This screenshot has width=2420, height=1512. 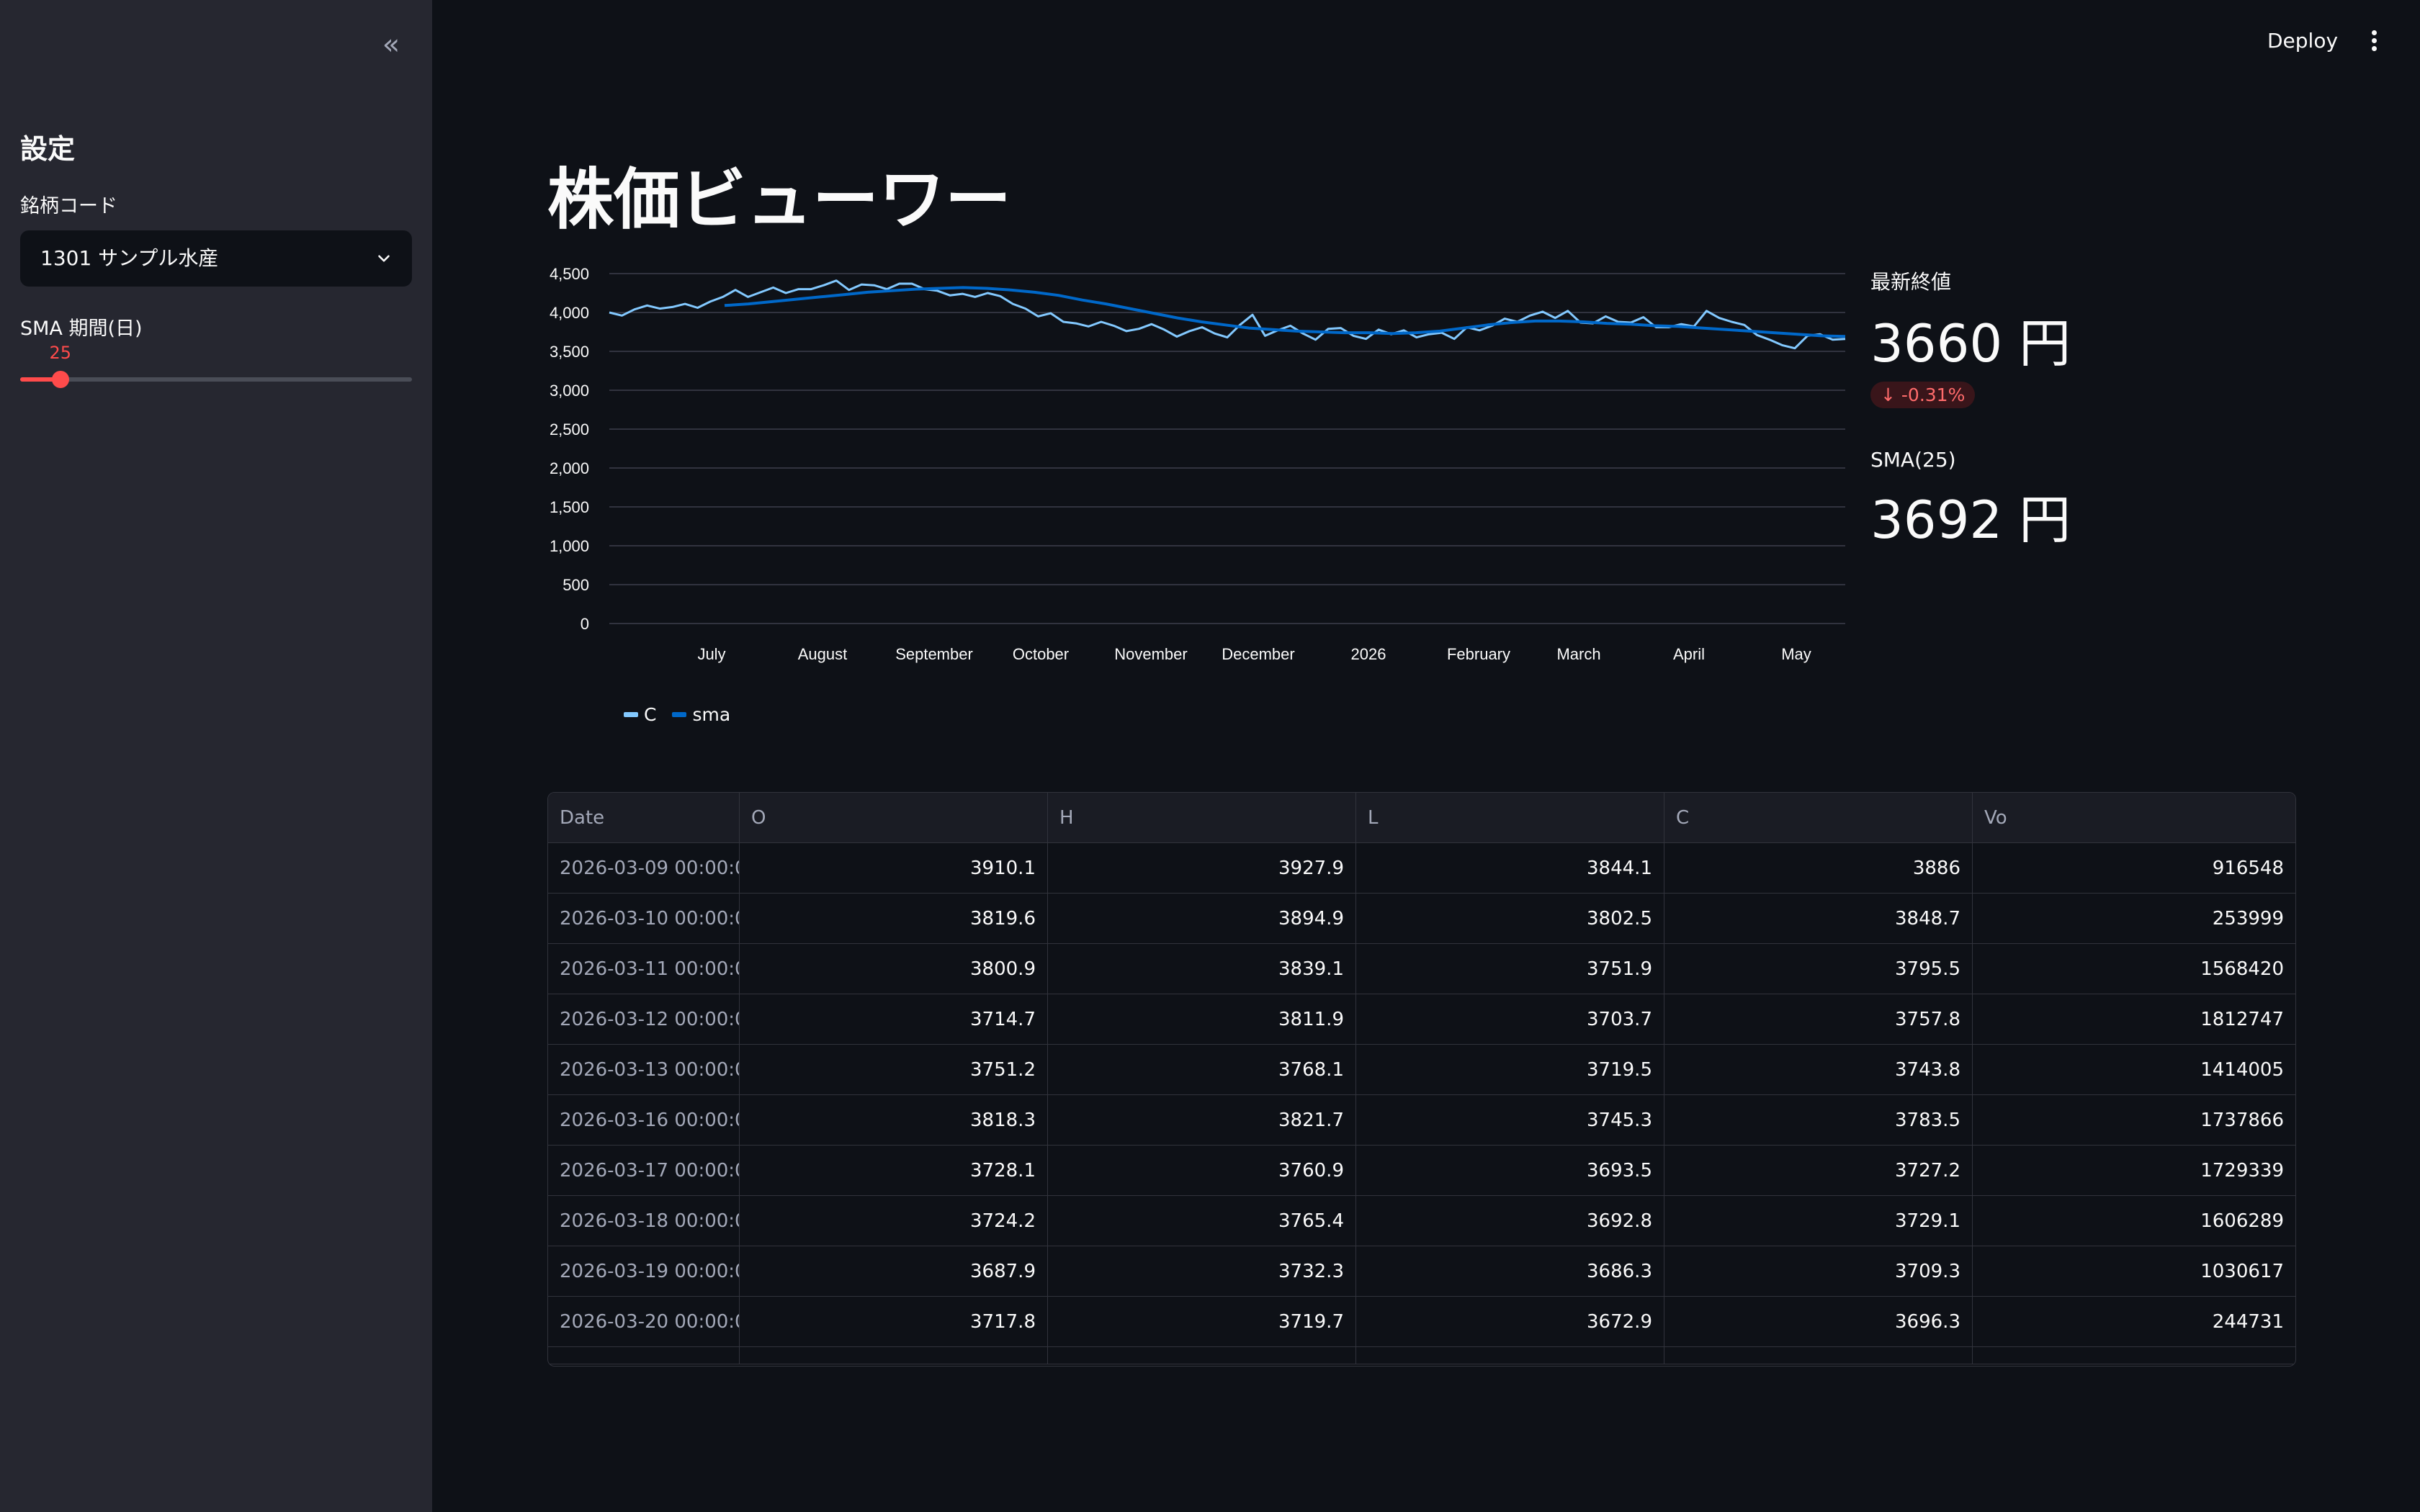 I want to click on table-cell: 2026-03-10 00:00:00, so click(x=644, y=918).